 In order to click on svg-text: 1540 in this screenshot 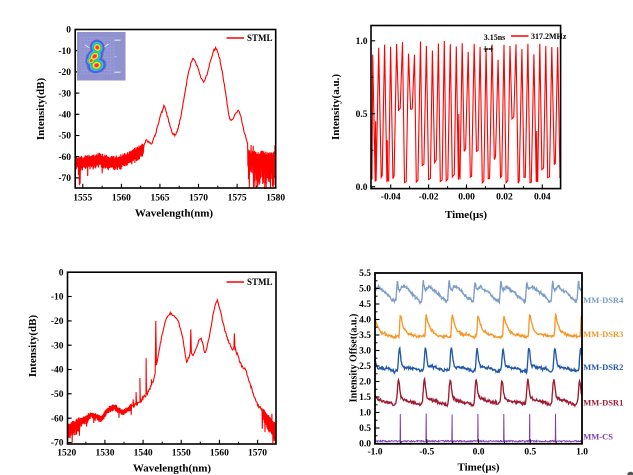, I will do `click(143, 454)`.